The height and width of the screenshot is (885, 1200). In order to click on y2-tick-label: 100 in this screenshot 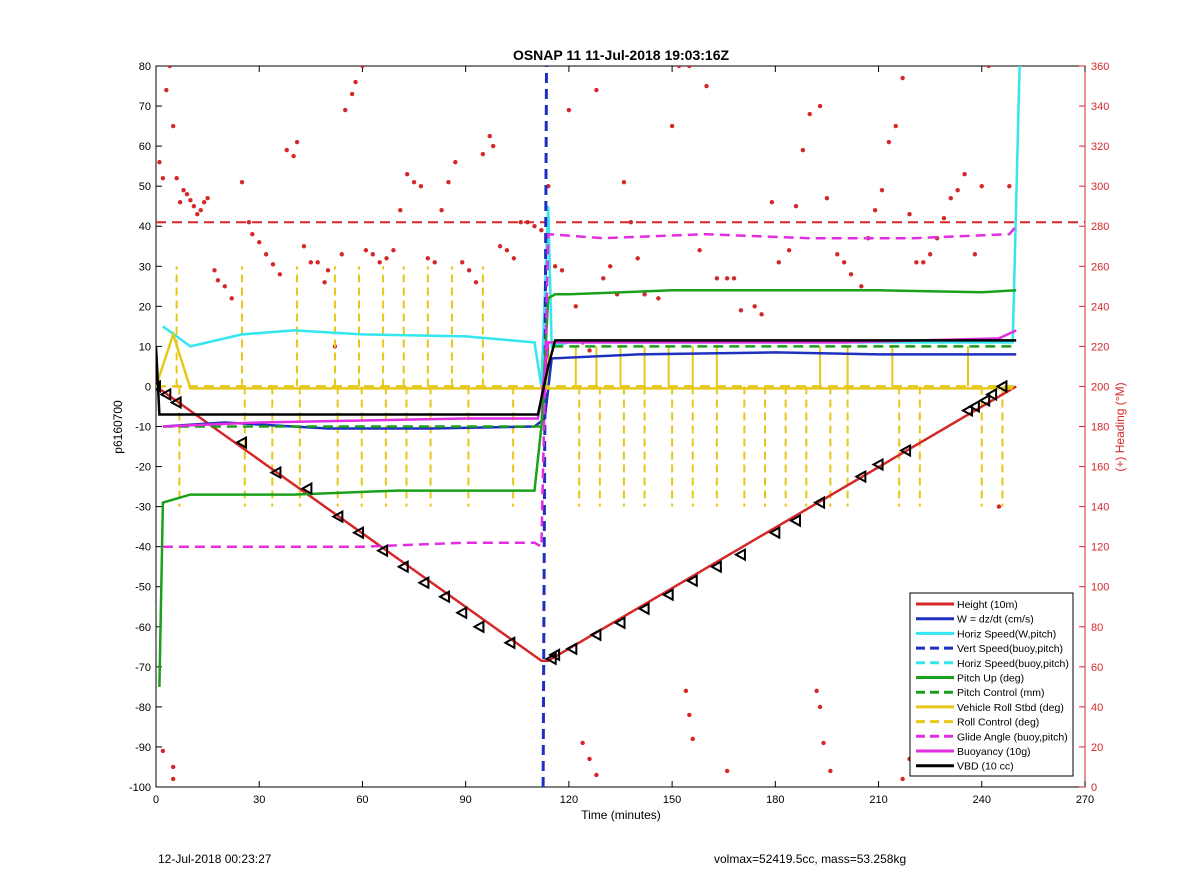, I will do `click(1100, 588)`.